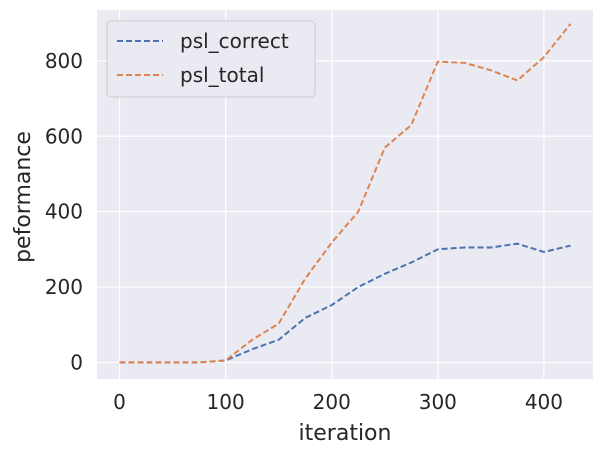  Describe the element at coordinates (345, 433) in the screenshot. I see `x-axis-label: iteration` at that location.